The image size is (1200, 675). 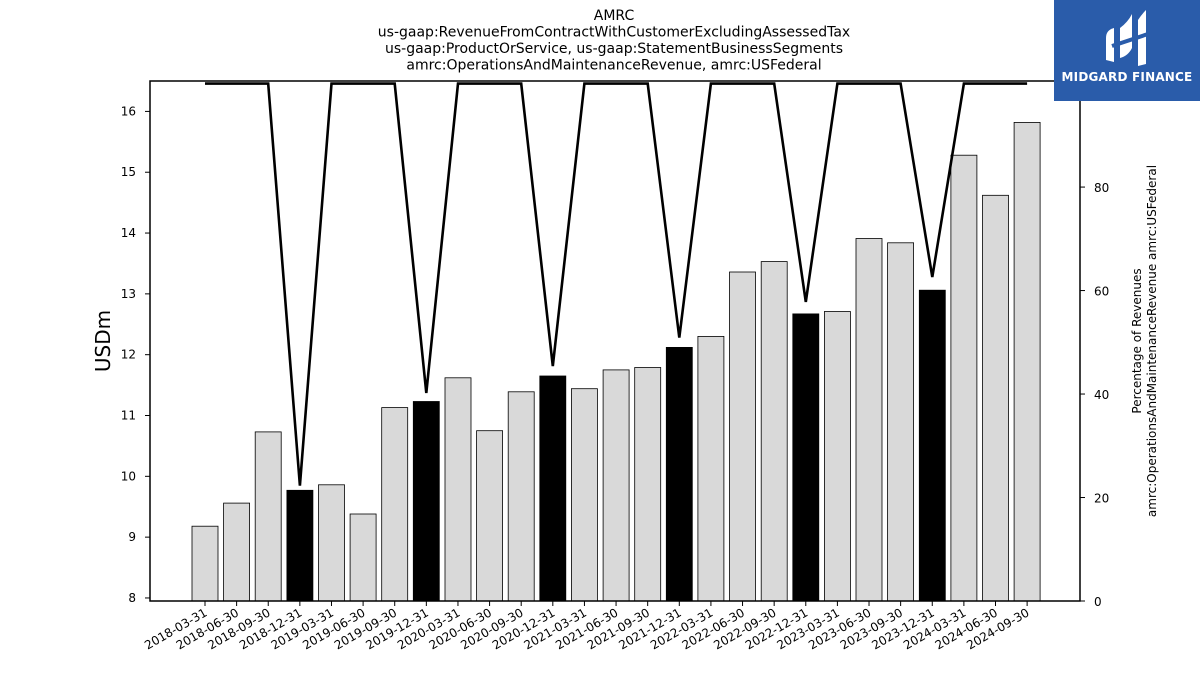 I want to click on y2-tick-label: 60, so click(x=1101, y=292).